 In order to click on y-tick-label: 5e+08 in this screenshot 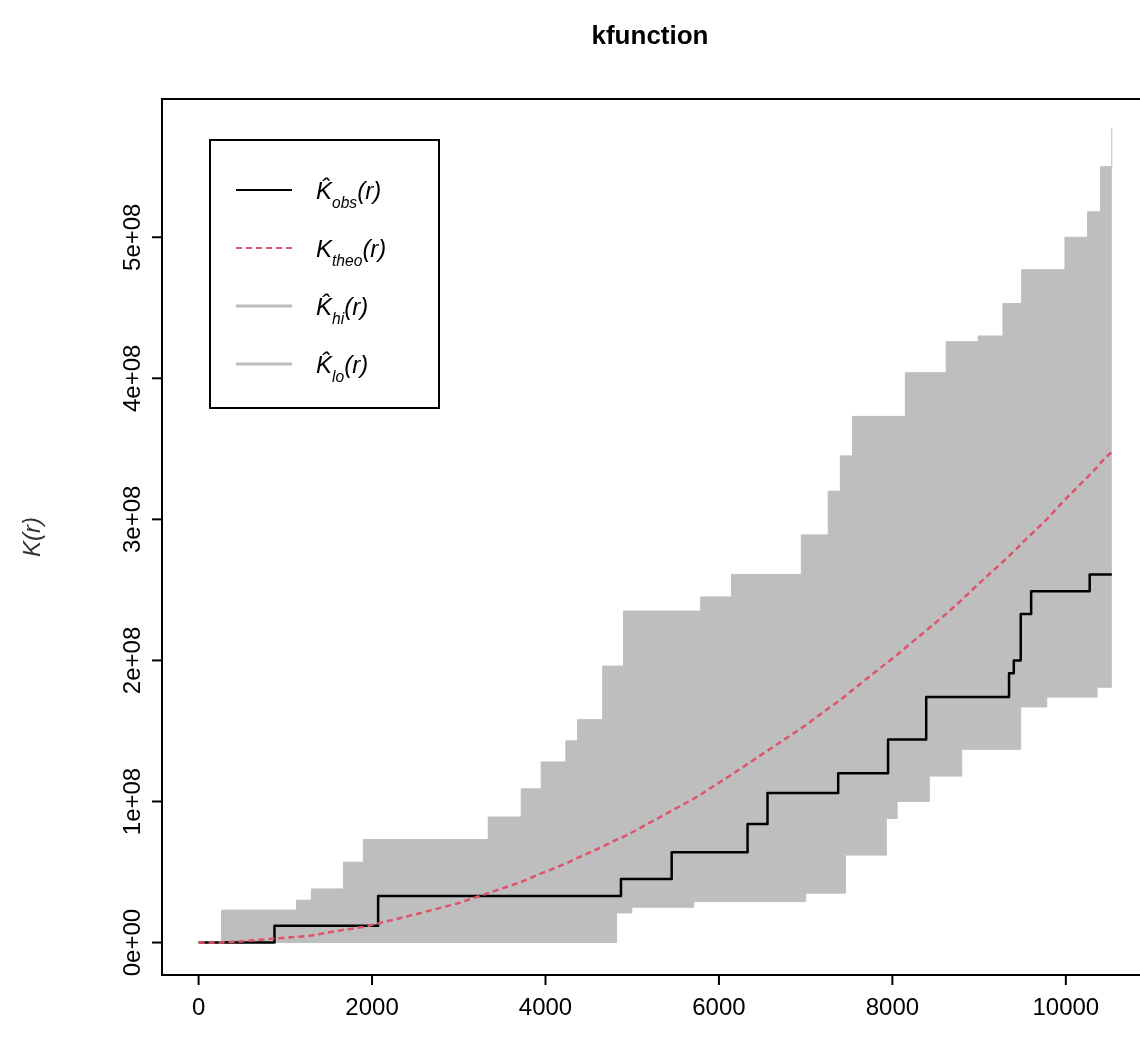, I will do `click(131, 237)`.